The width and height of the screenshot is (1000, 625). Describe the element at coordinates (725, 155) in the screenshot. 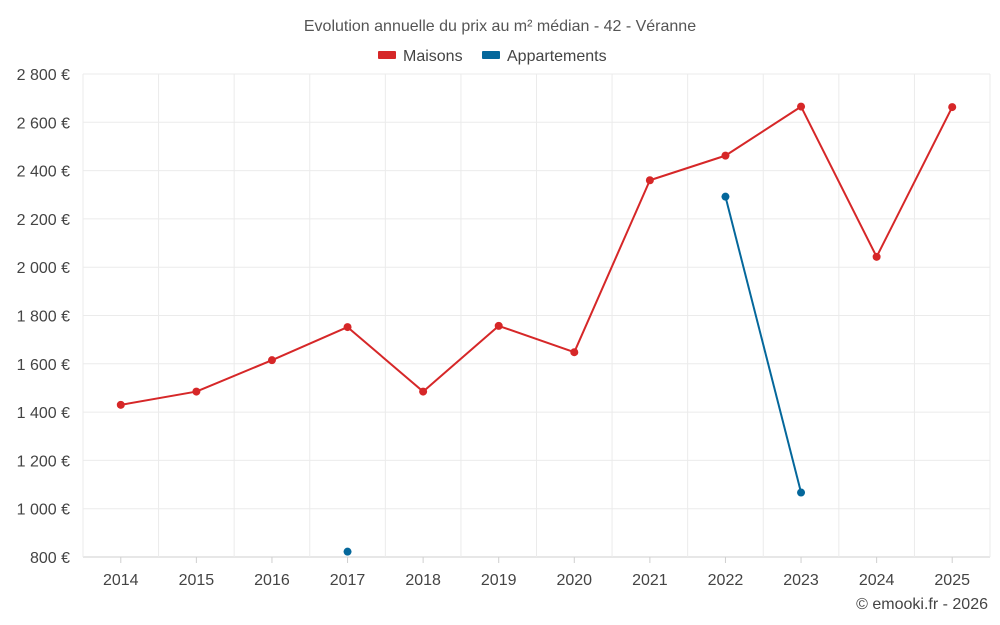

I see `data-point-maisons-2022` at that location.